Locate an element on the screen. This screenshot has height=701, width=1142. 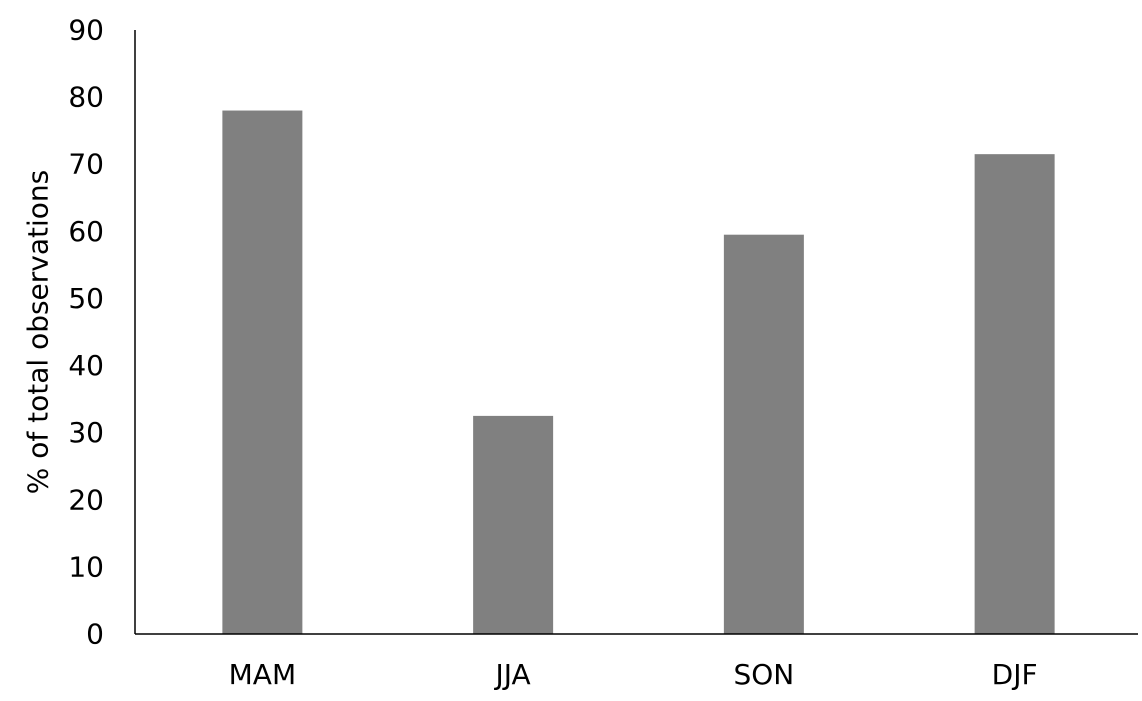
y-axis-title: % of total observations is located at coordinates (38, 332).